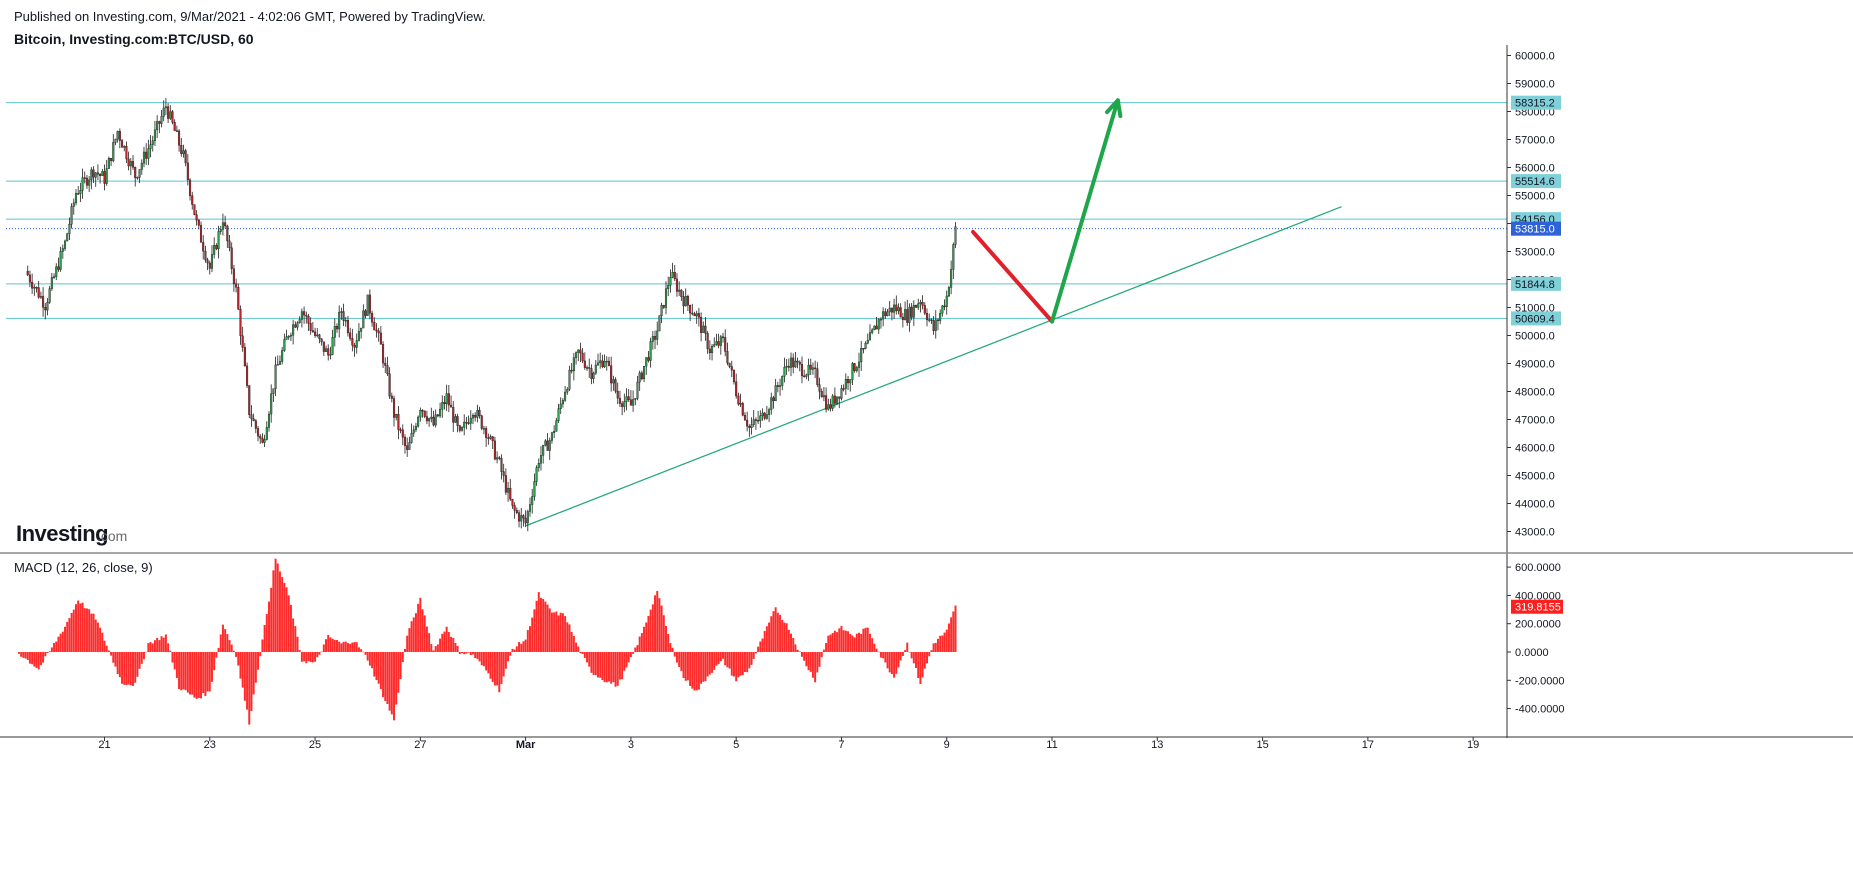 The width and height of the screenshot is (1853, 892). I want to click on macd-tick-label: -200.0000, so click(1540, 681).